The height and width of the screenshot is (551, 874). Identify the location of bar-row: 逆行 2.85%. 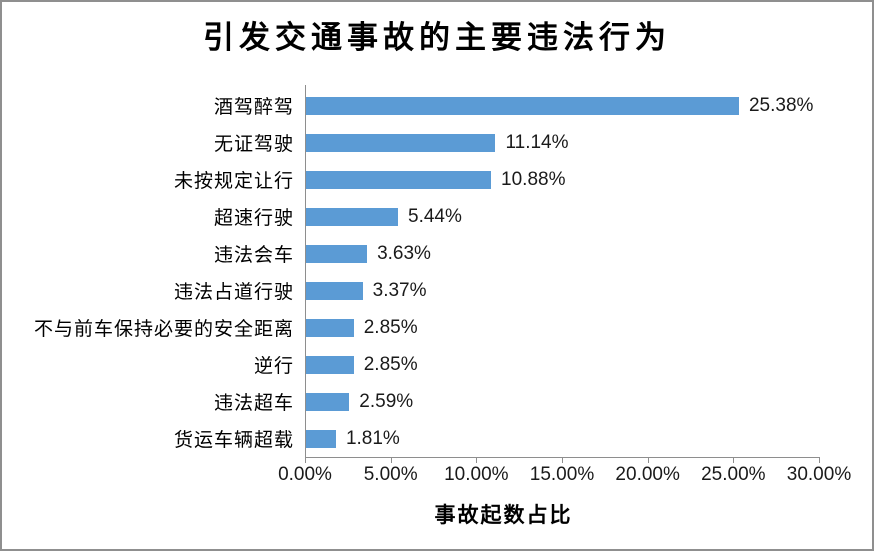
(411, 364).